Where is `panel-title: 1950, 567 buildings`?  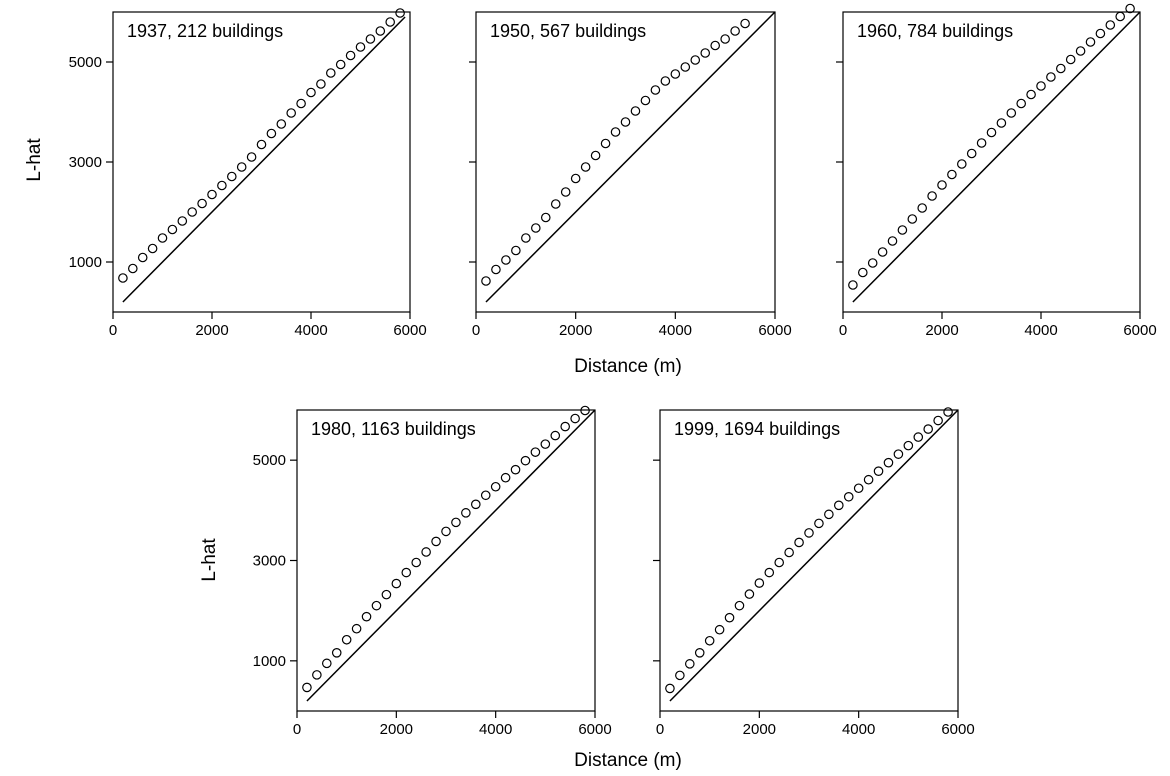 panel-title: 1950, 567 buildings is located at coordinates (568, 31).